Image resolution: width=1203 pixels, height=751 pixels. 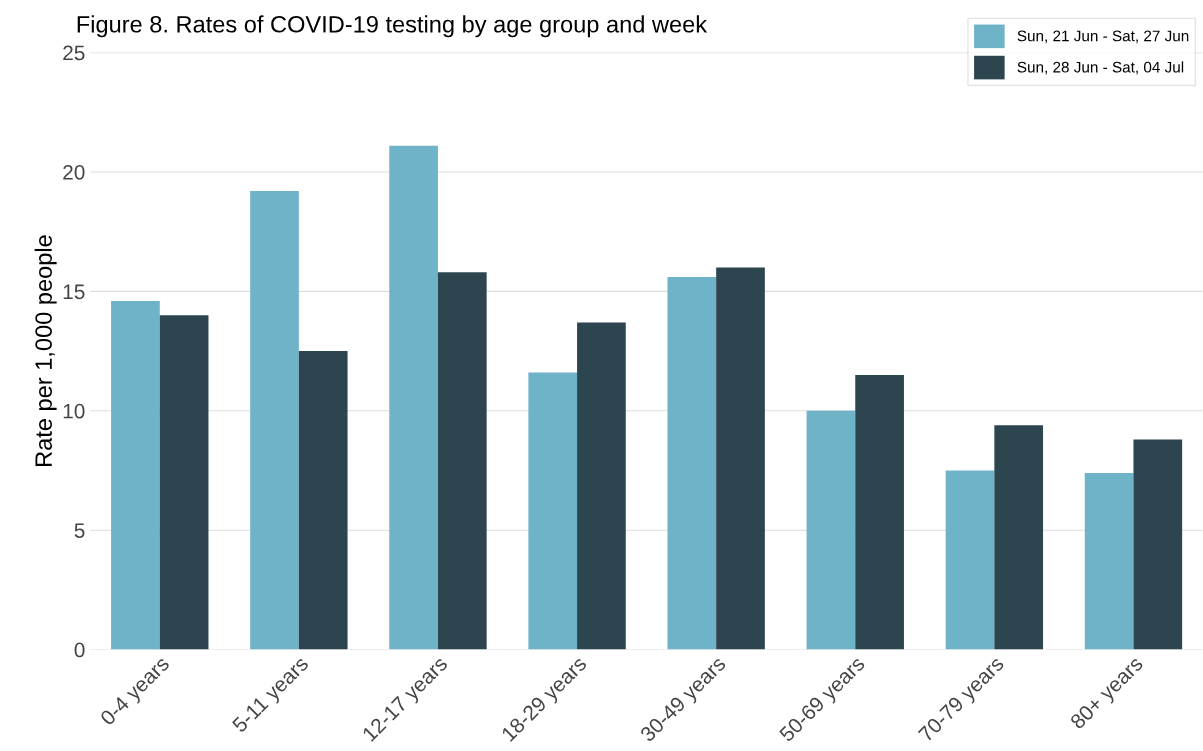 What do you see at coordinates (1103, 37) in the screenshot?
I see `legend-label: Sun, 21 Jun - Sat, 27 Jun` at bounding box center [1103, 37].